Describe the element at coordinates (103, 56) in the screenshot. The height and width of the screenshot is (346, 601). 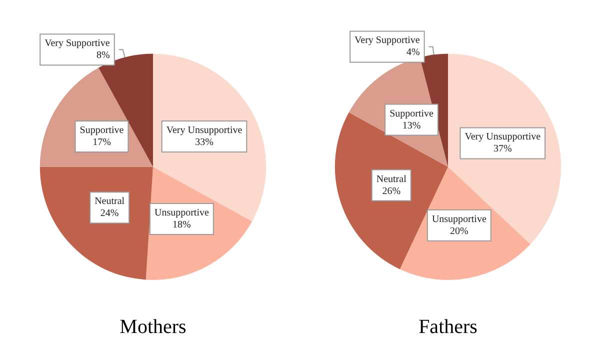
I see `data-label: 8%` at that location.